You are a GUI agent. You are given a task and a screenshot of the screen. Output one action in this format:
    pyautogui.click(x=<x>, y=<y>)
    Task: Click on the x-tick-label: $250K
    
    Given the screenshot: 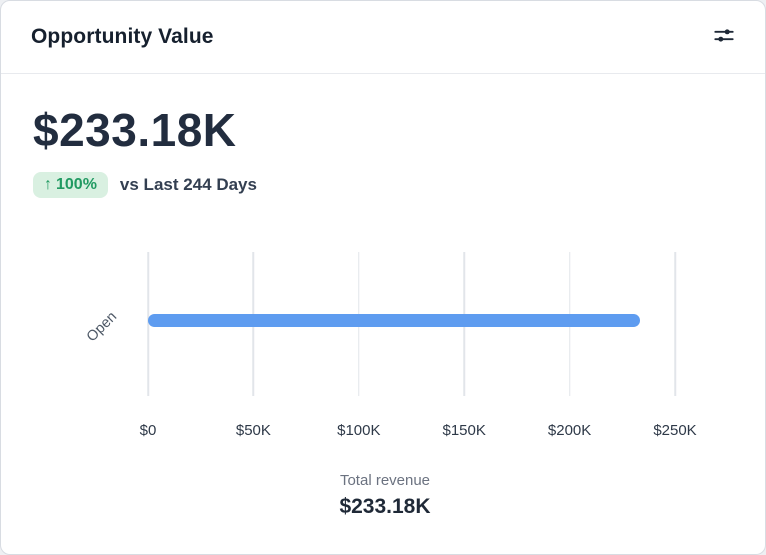 What is the action you would take?
    pyautogui.click(x=675, y=431)
    